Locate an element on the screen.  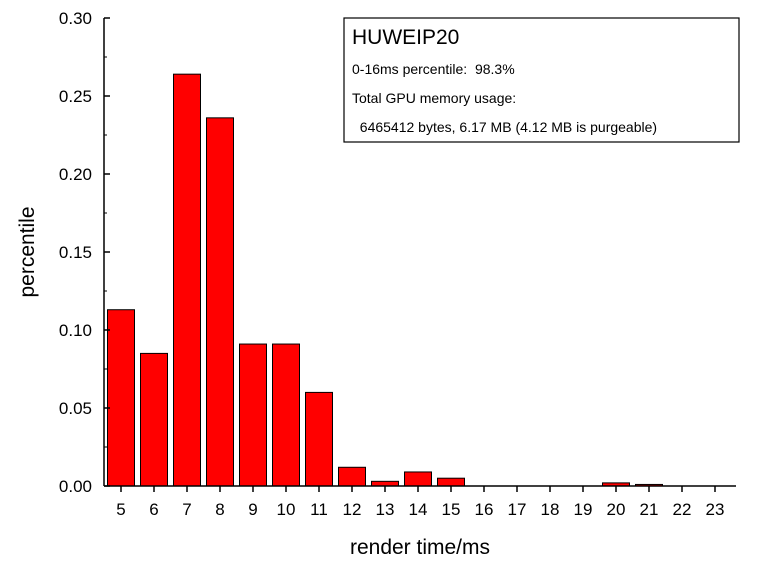
y-axis-title: percentile is located at coordinates (27, 251).